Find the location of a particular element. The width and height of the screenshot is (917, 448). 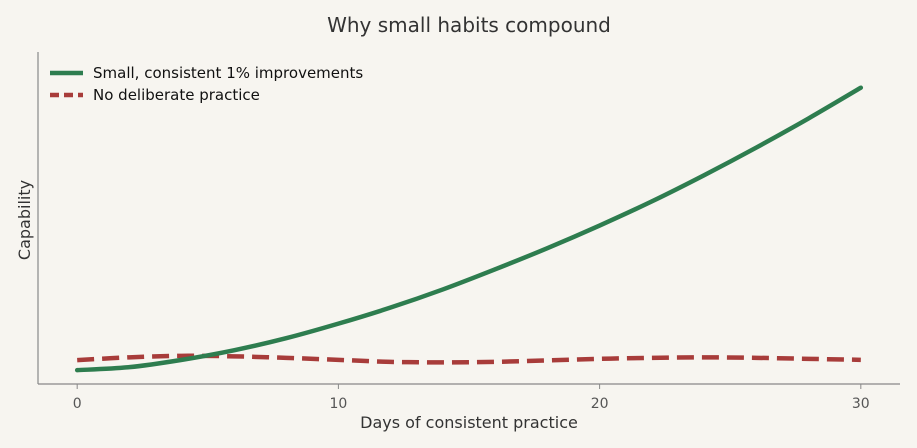

x-axis-ticks: 0 10 20 30 is located at coordinates (471, 398).